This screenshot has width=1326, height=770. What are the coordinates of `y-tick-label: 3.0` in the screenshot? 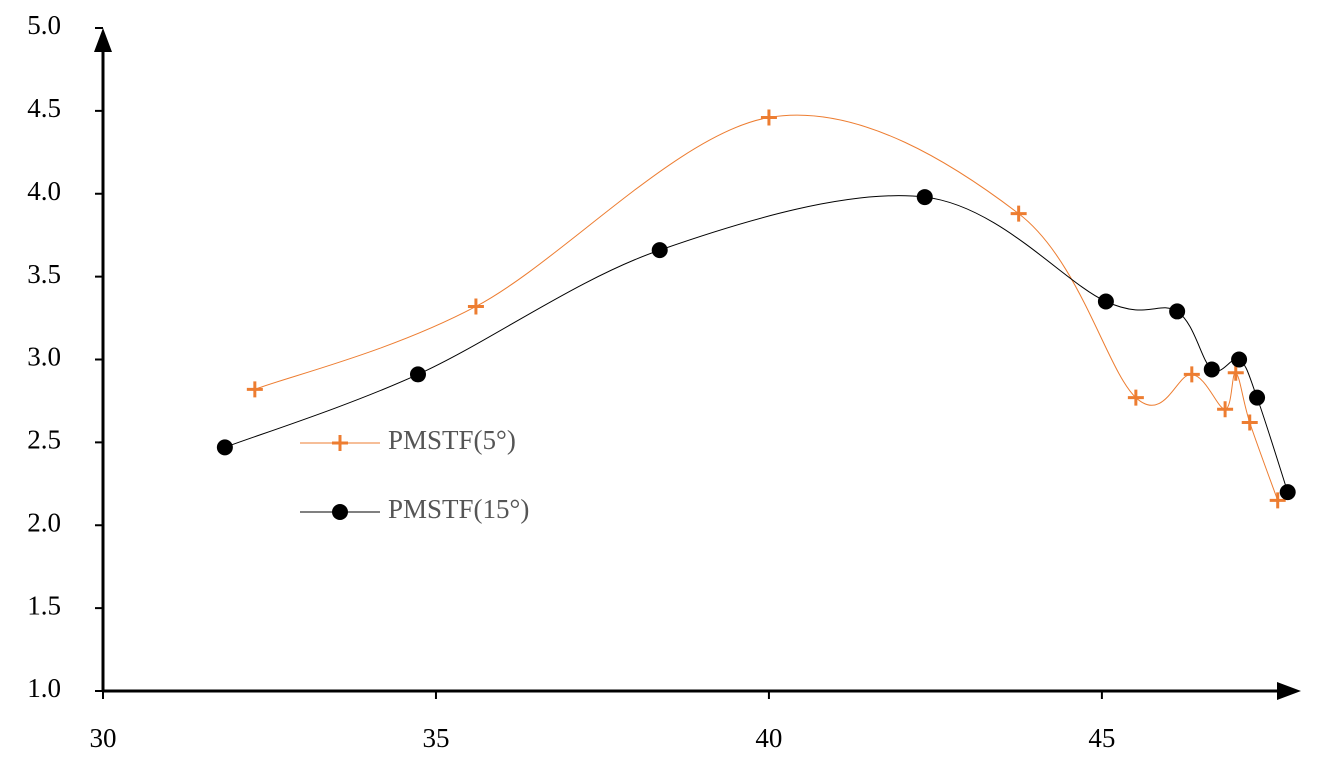 It's located at (44, 357).